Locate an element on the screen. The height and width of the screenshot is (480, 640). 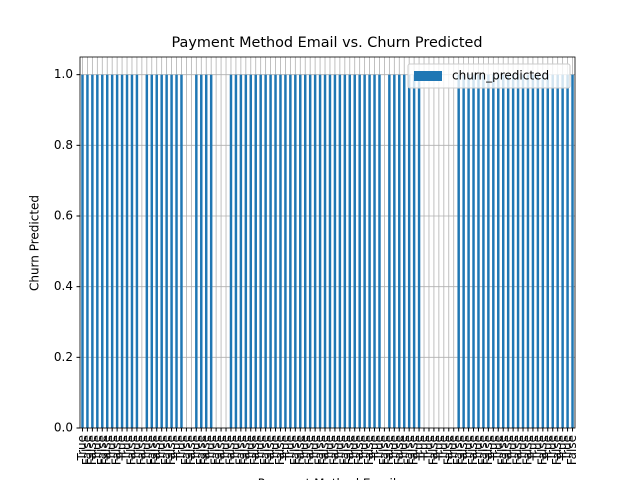
y-tick-label: 0.6 is located at coordinates (63, 216).